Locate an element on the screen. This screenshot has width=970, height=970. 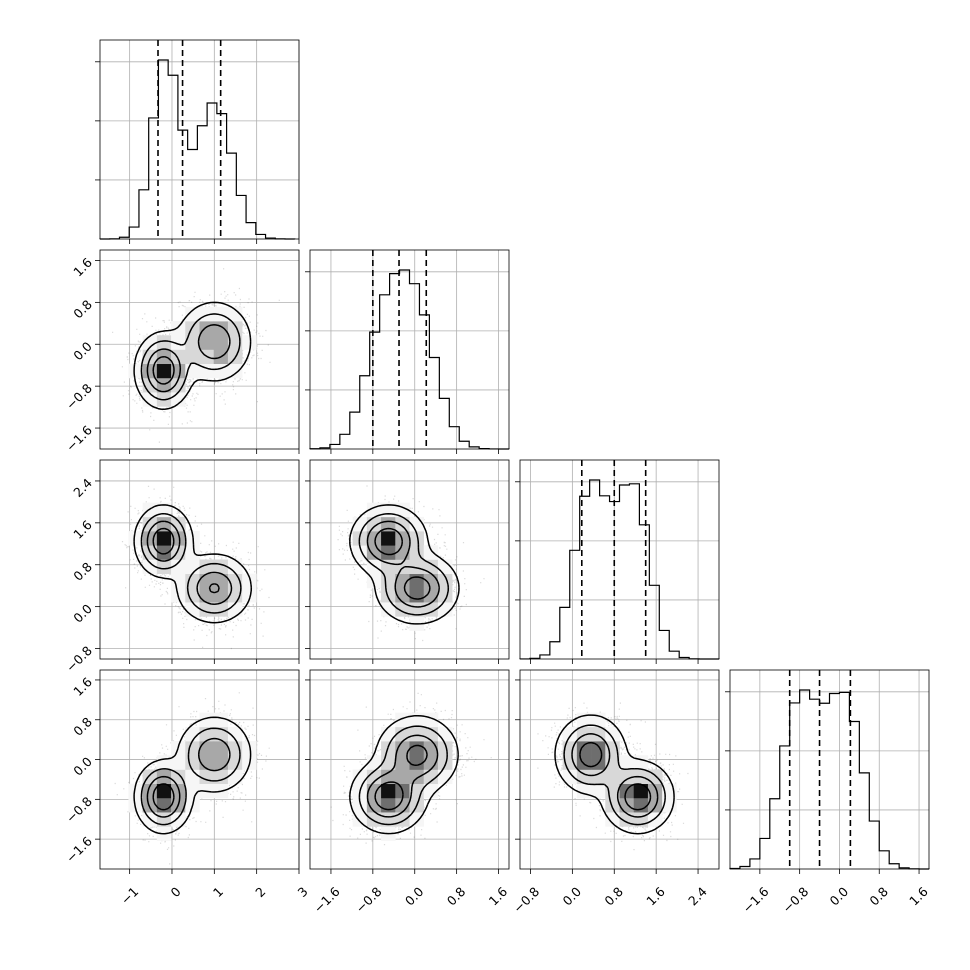
density-panel-3-0: −1 0 1 2 3 −1.6 −0.8 0.0 0.8 1.6 is located at coordinates (187, 788).